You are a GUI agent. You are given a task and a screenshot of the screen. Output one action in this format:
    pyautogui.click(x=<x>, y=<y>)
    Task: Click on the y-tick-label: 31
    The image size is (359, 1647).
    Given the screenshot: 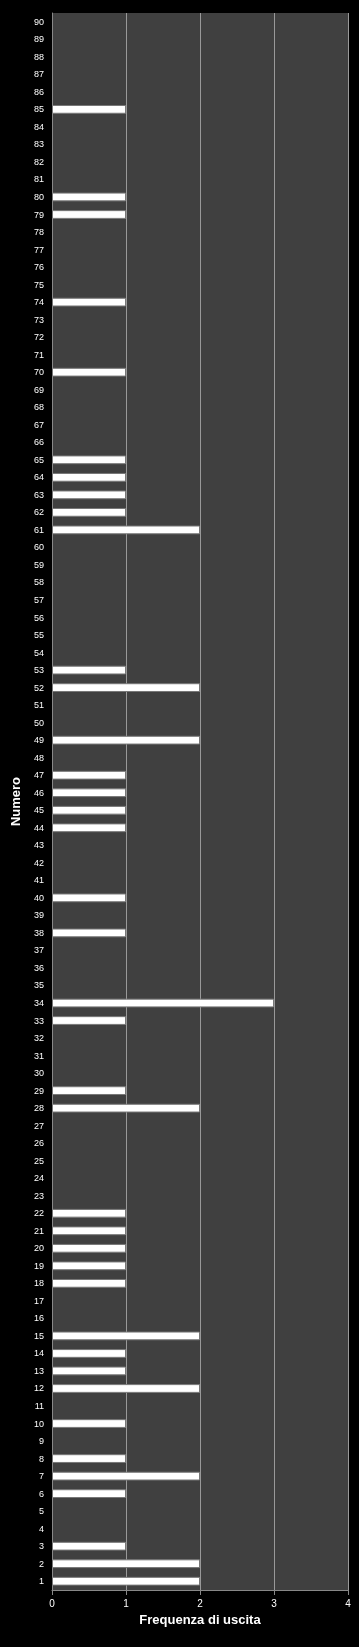 What is the action you would take?
    pyautogui.click(x=38, y=1055)
    